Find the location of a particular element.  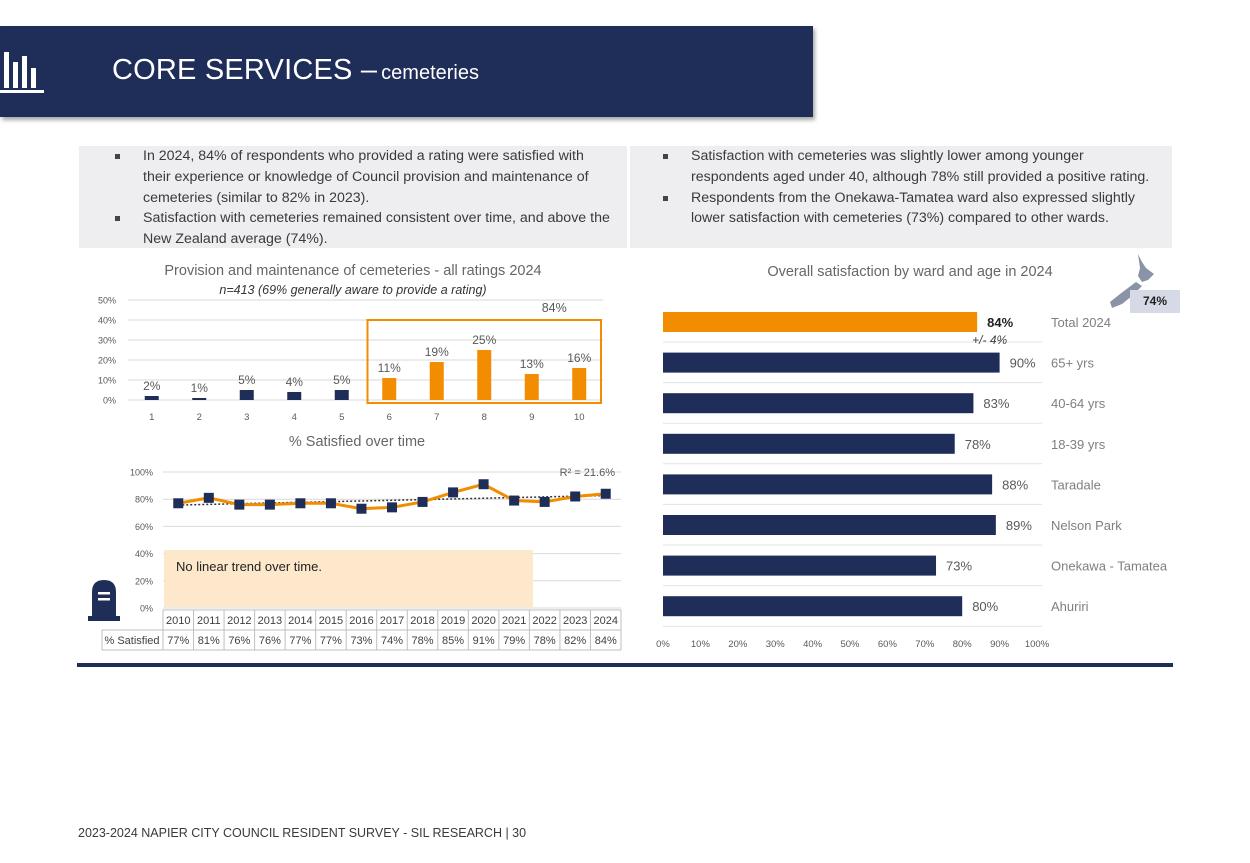

highlight-total-label: 84% is located at coordinates (554, 308).